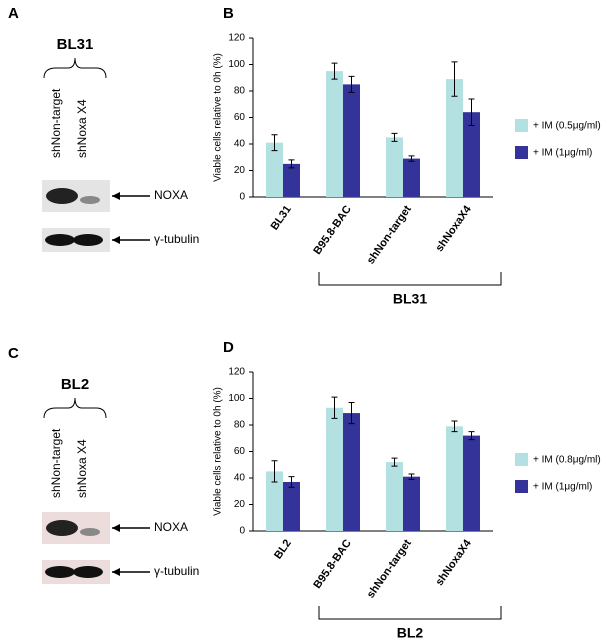  What do you see at coordinates (567, 126) in the screenshot?
I see `legend-label: + IM (0.5μg/ml)` at bounding box center [567, 126].